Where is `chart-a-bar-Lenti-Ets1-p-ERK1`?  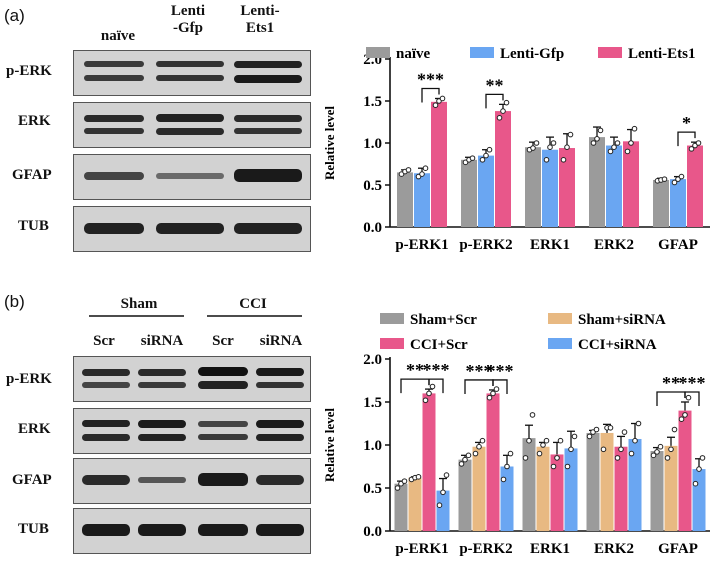 chart-a-bar-Lenti-Ets1-p-ERK1 is located at coordinates (439, 164).